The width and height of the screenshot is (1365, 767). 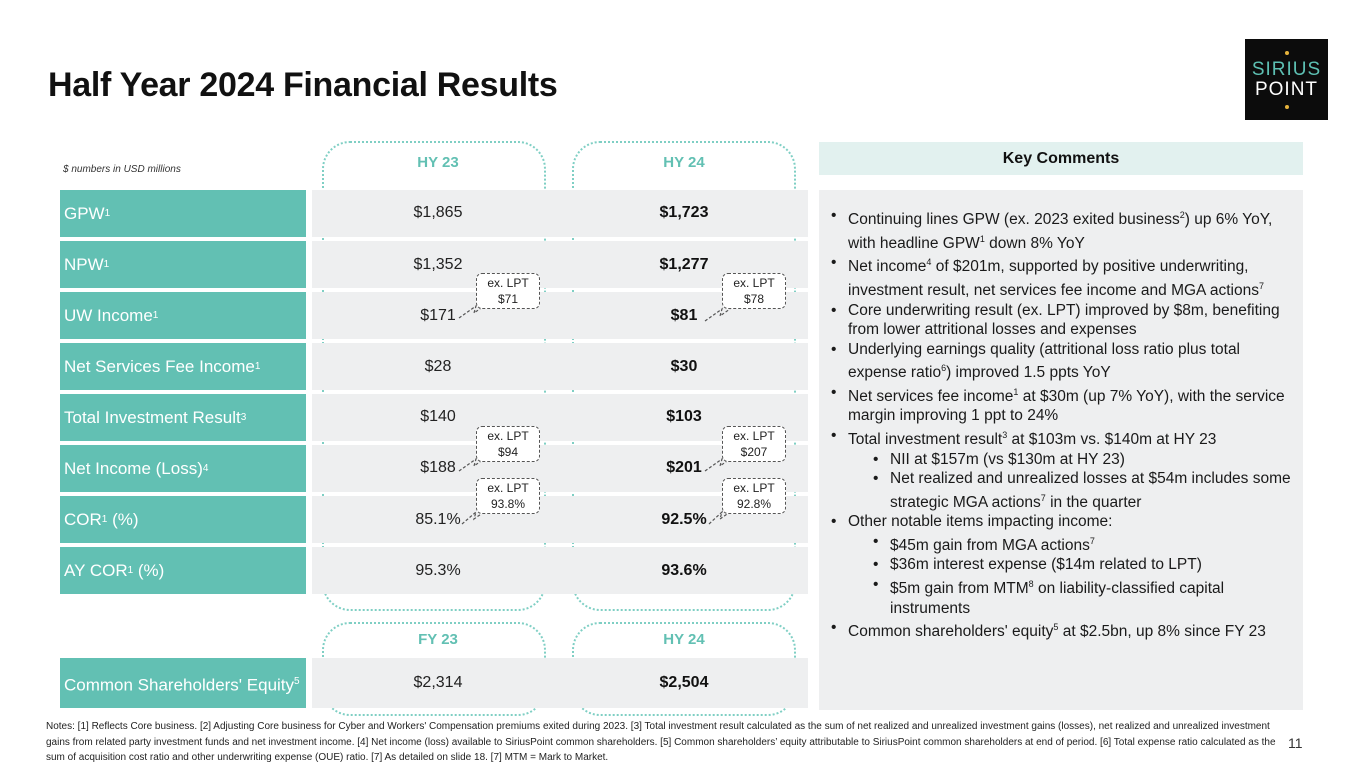 I want to click on callout-cor-hy23: ex. LPT 93.8%, so click(x=508, y=496).